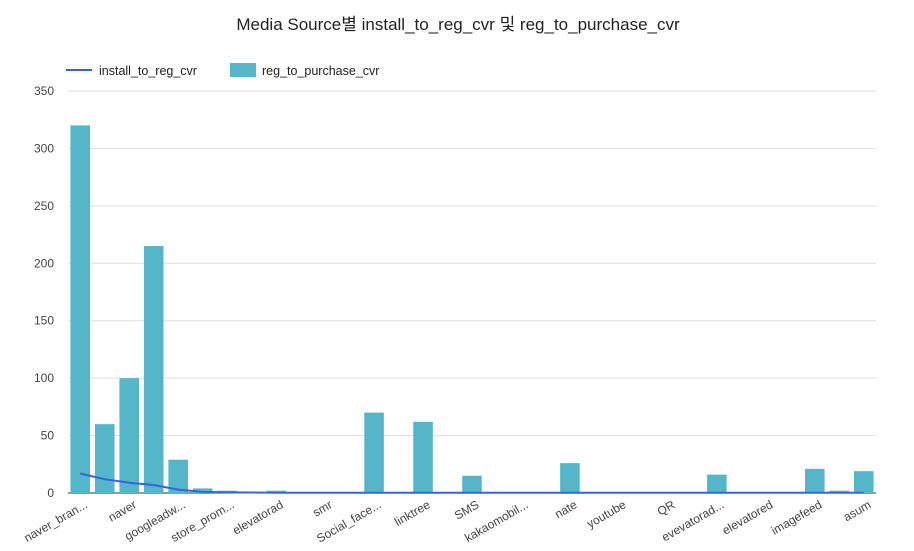 The image size is (914, 551). What do you see at coordinates (148, 71) in the screenshot?
I see `legend-label-install-to-reg-cvr: install_to_reg_cvr` at bounding box center [148, 71].